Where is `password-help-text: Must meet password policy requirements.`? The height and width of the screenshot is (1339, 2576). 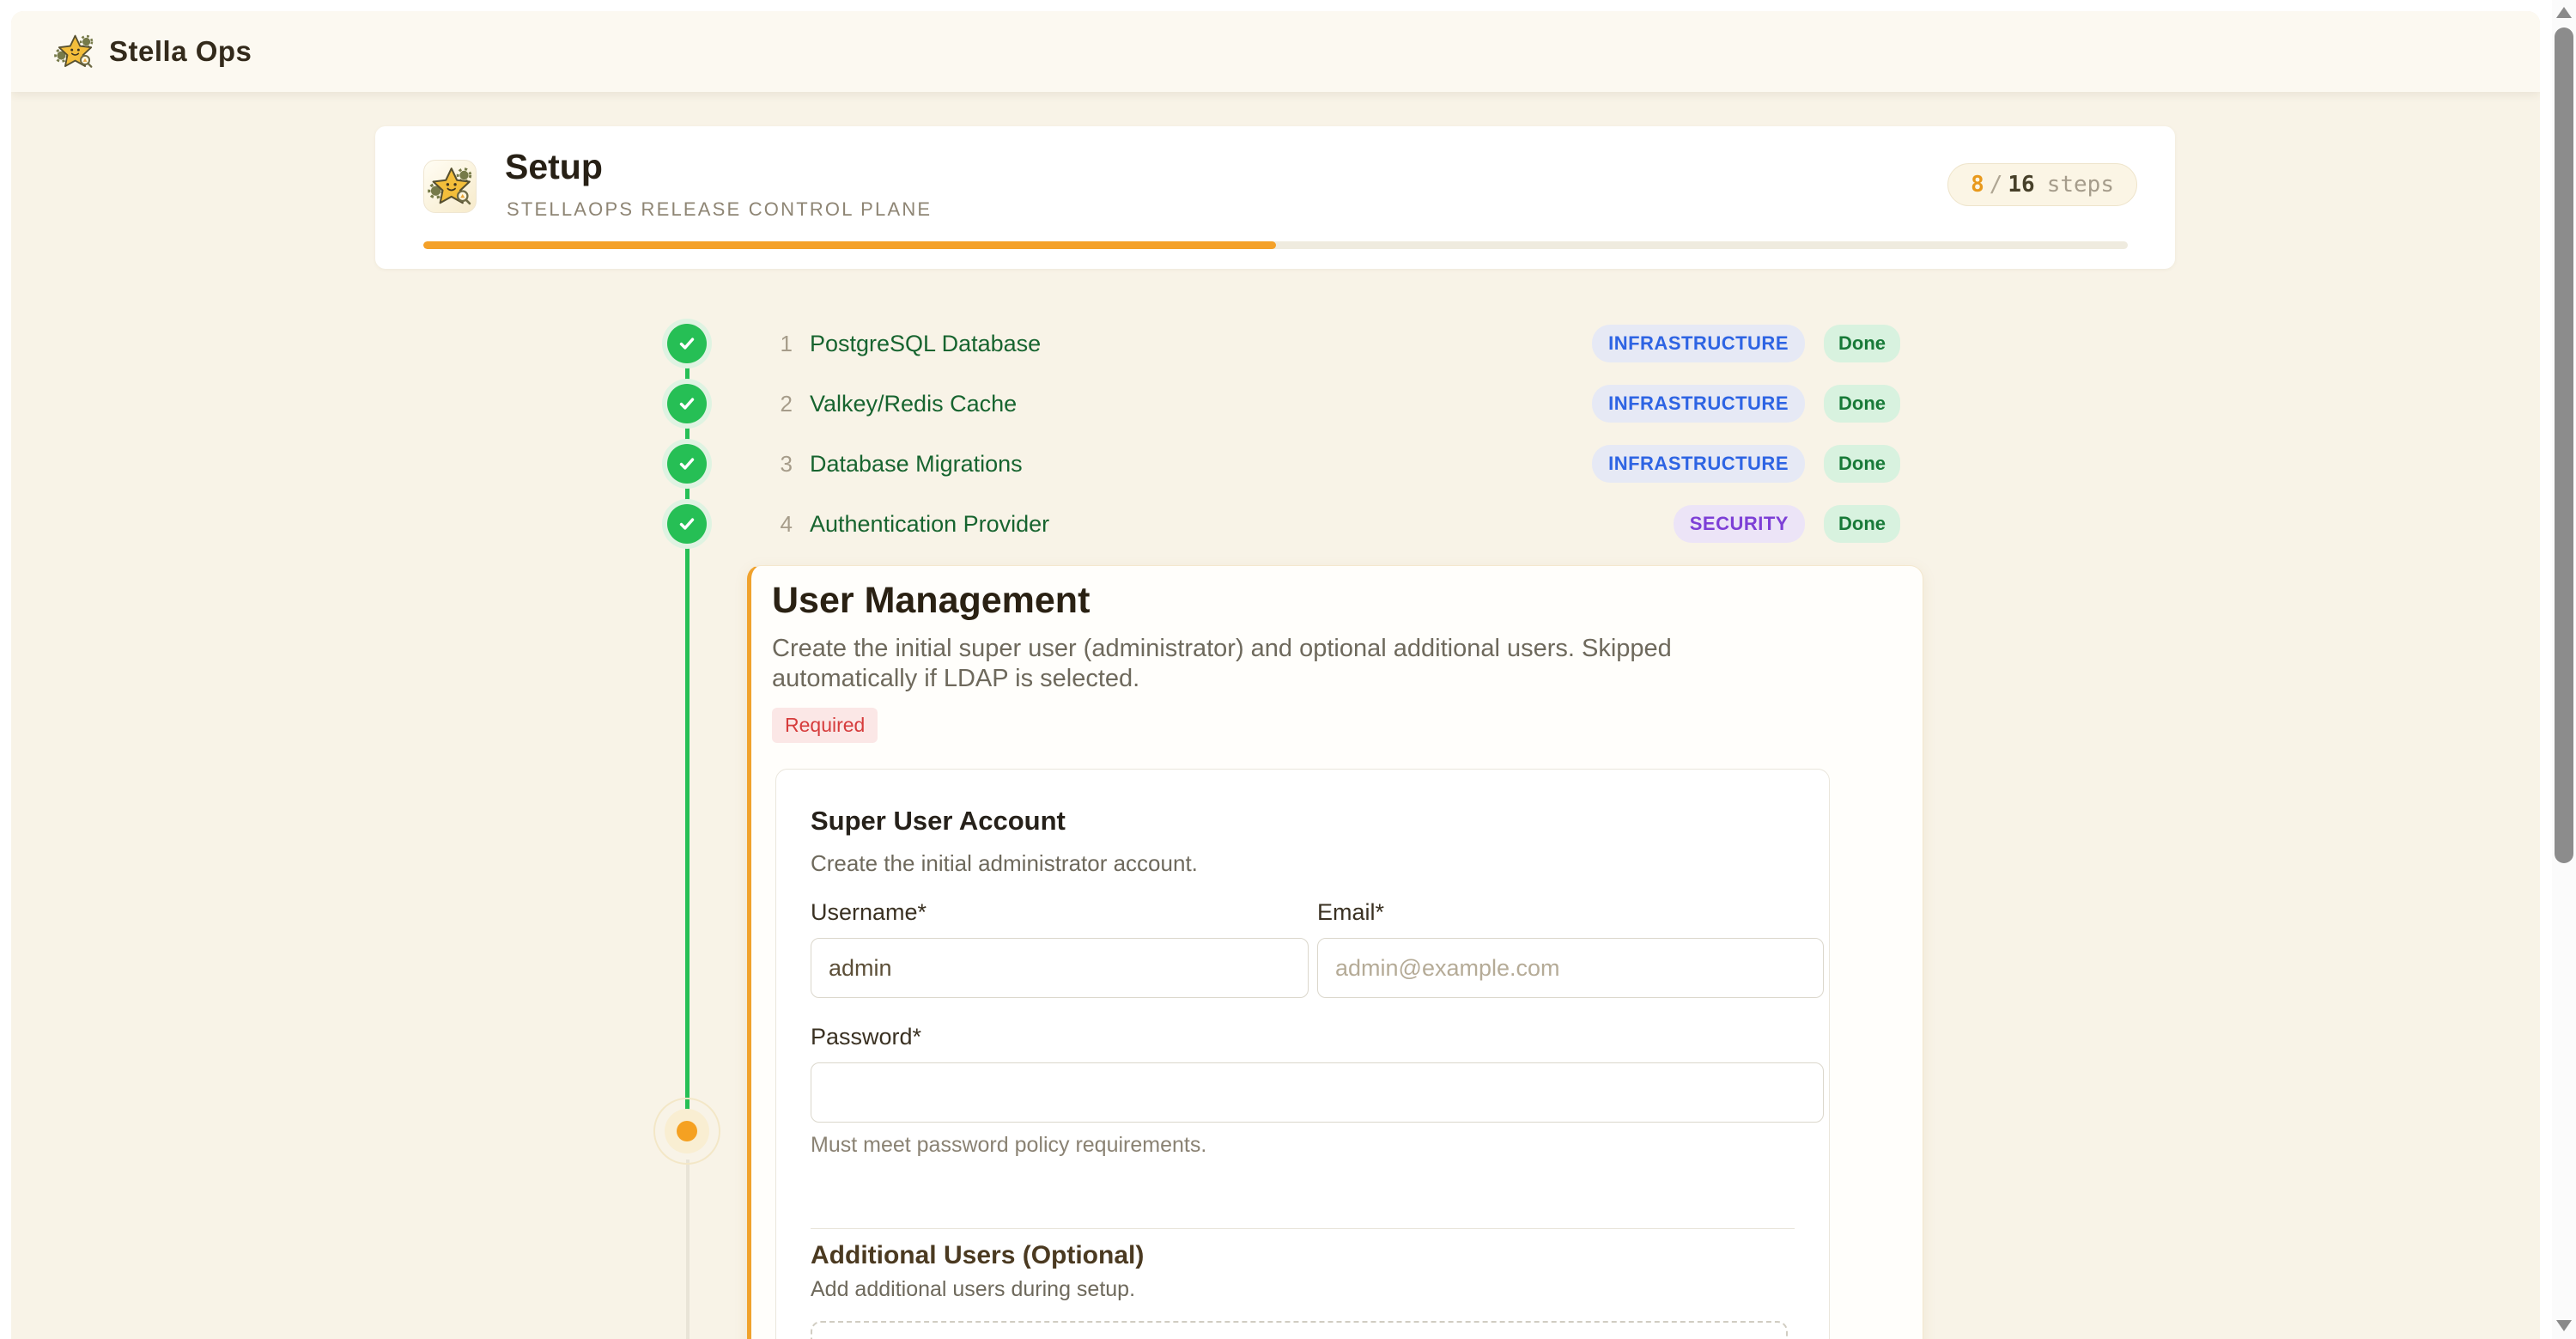
password-help-text: Must meet password policy requirements. is located at coordinates (1009, 1145).